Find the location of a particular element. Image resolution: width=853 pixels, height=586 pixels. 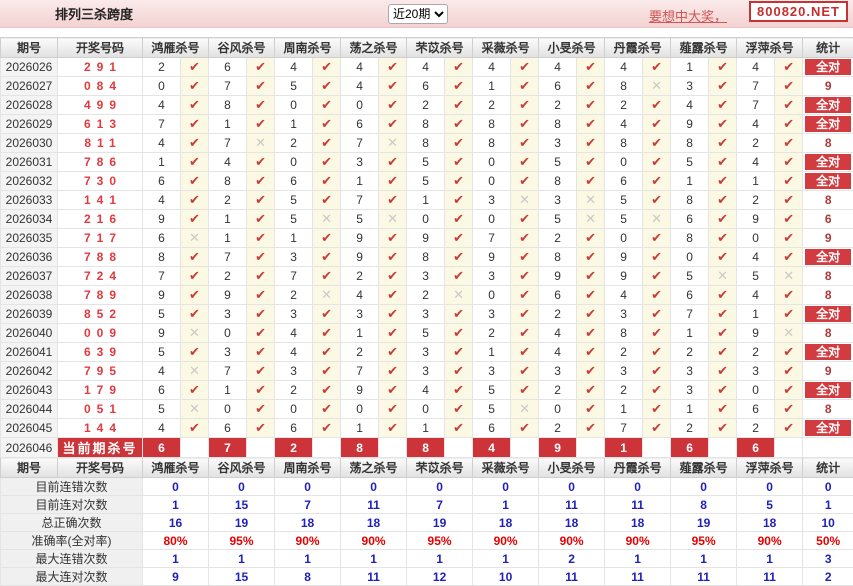

stat-cell: 全对 is located at coordinates (828, 67).